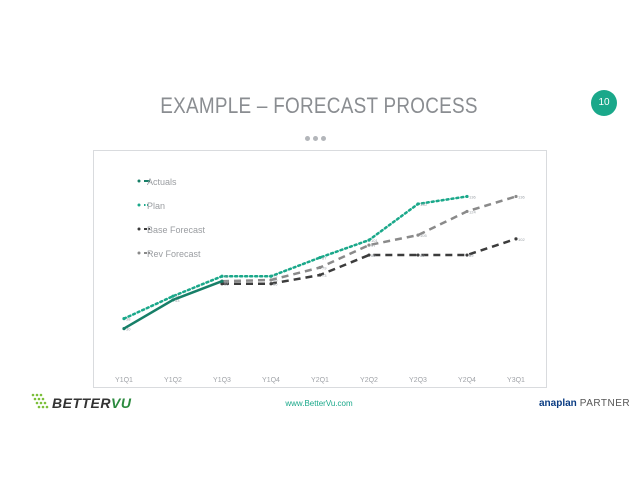 Image resolution: width=638 pixels, height=493 pixels. What do you see at coordinates (320, 380) in the screenshot?
I see `x-tick-label: Y2Q1` at bounding box center [320, 380].